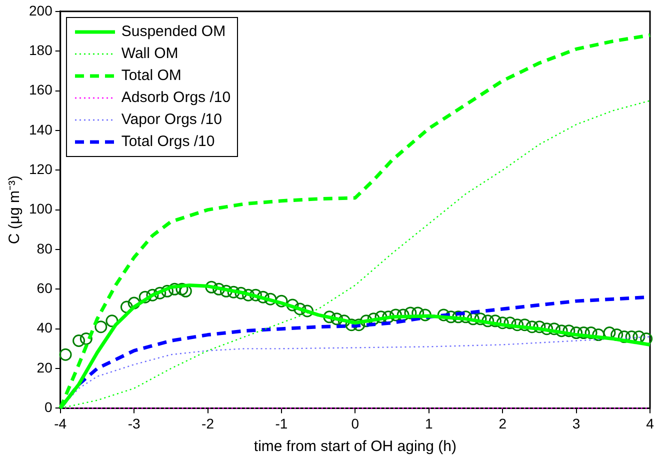  I want to click on y-tick-label: 120, so click(41, 168).